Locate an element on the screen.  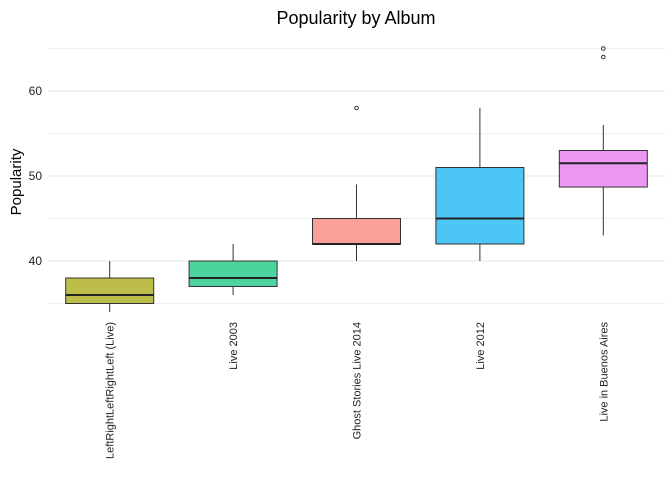
x-tick-label: Live 2012 is located at coordinates (481, 346).